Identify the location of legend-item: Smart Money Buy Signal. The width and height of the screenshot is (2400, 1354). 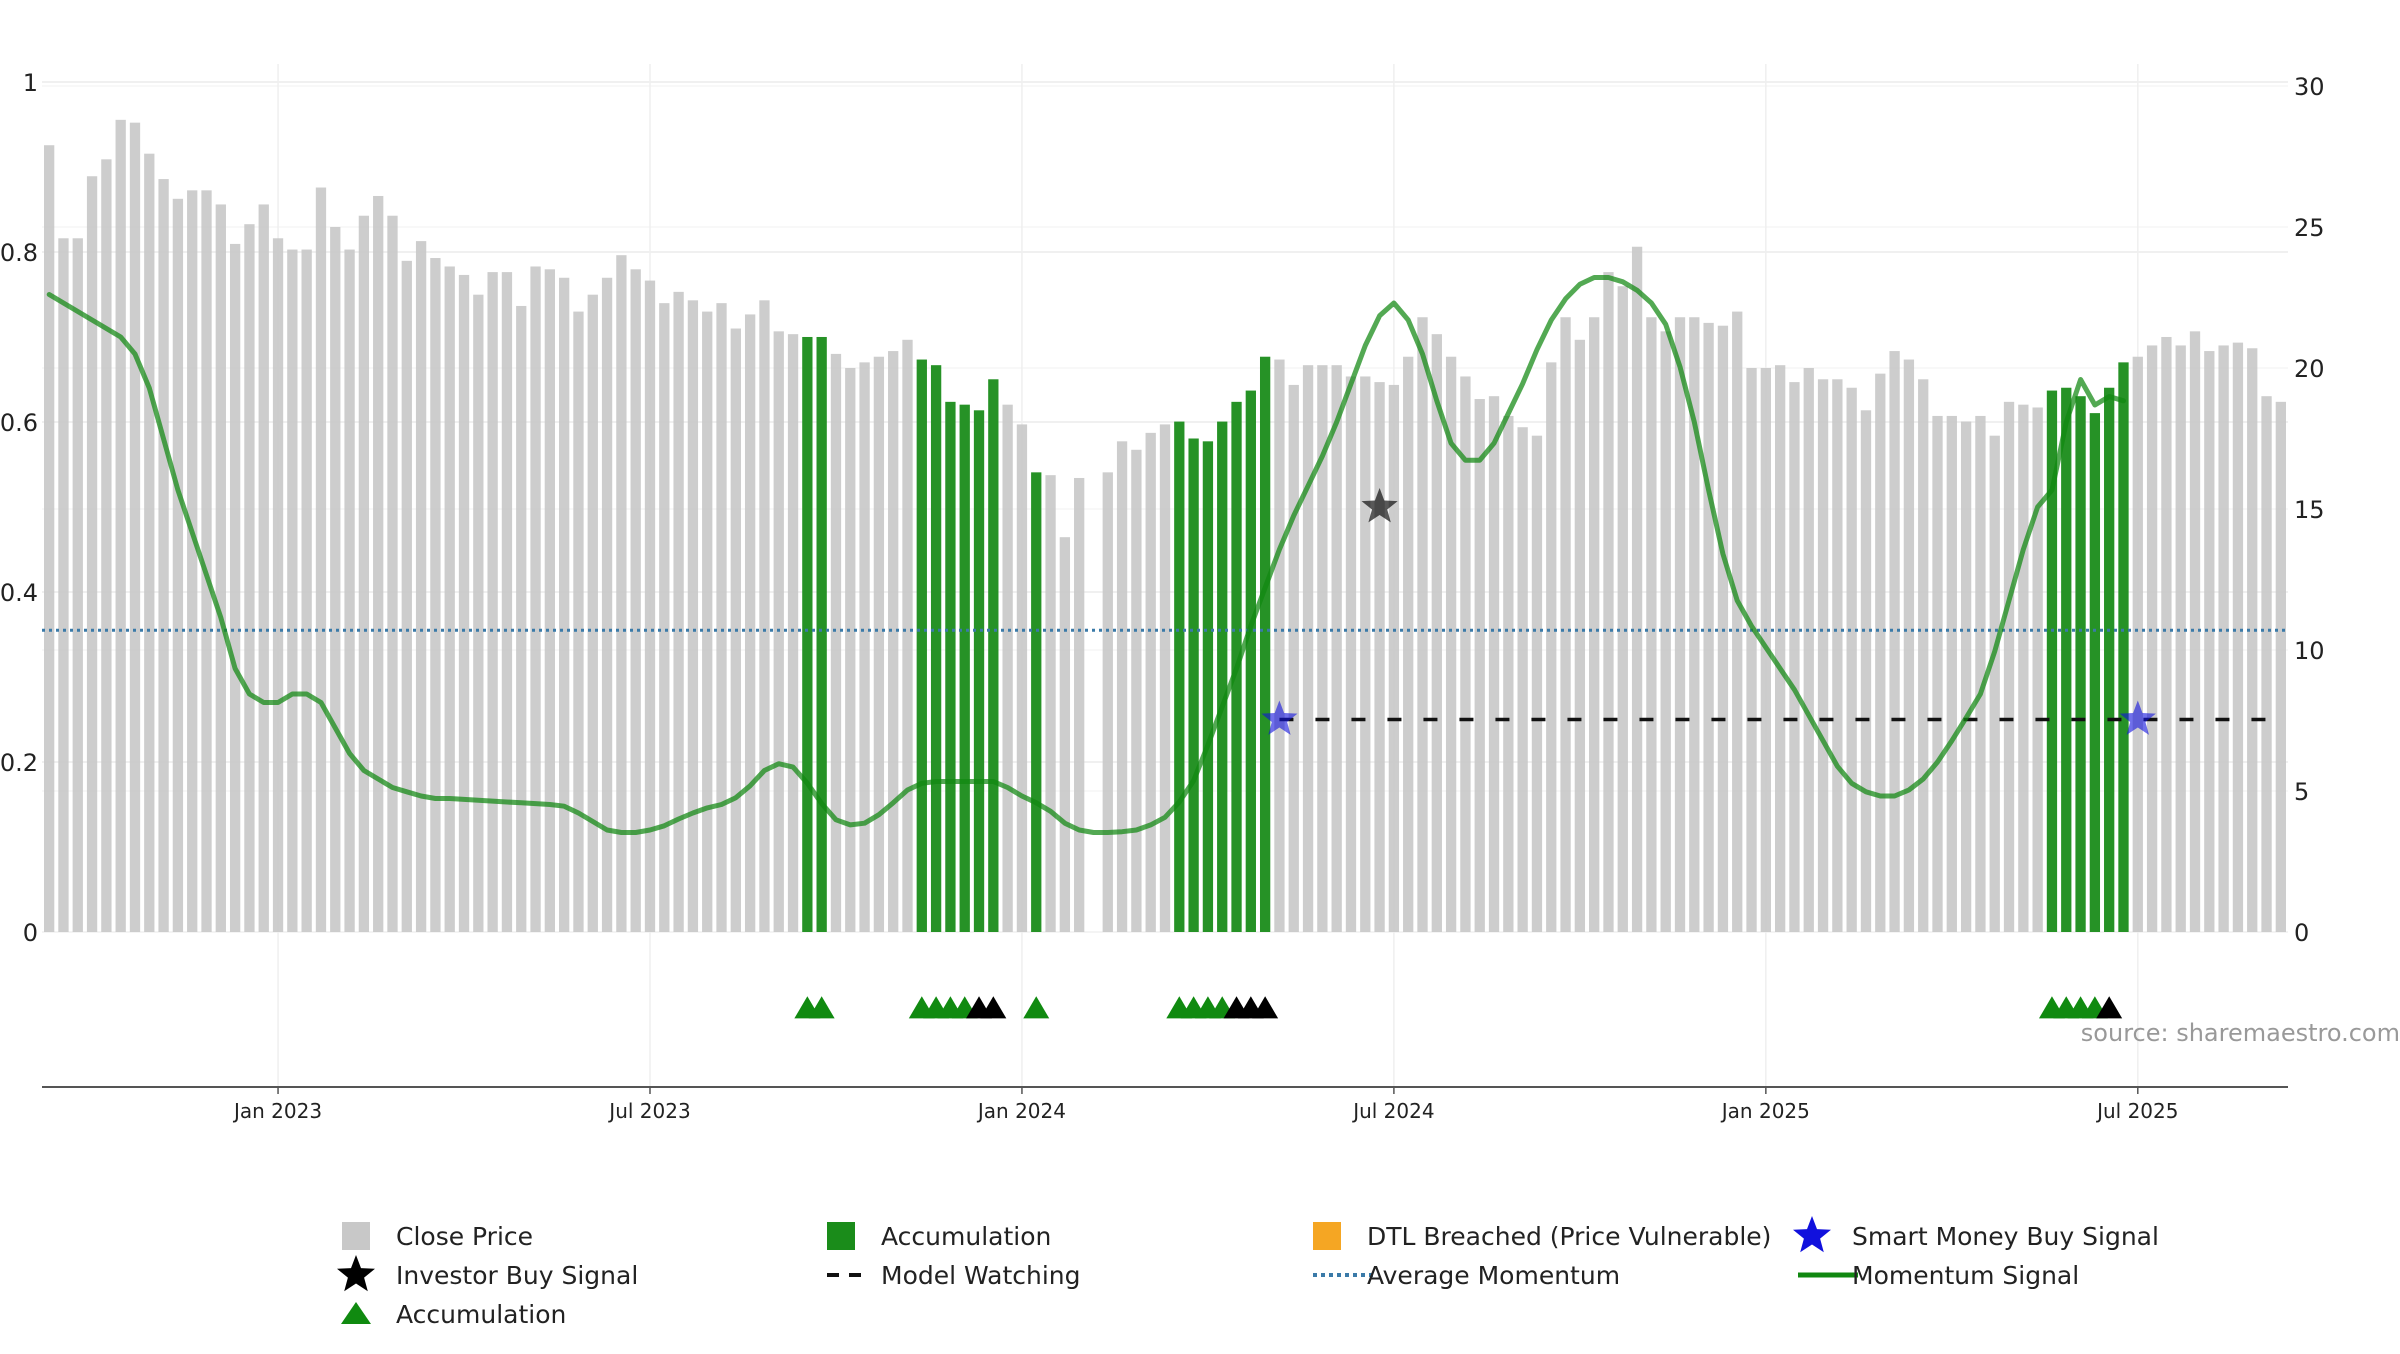
(1976, 1234).